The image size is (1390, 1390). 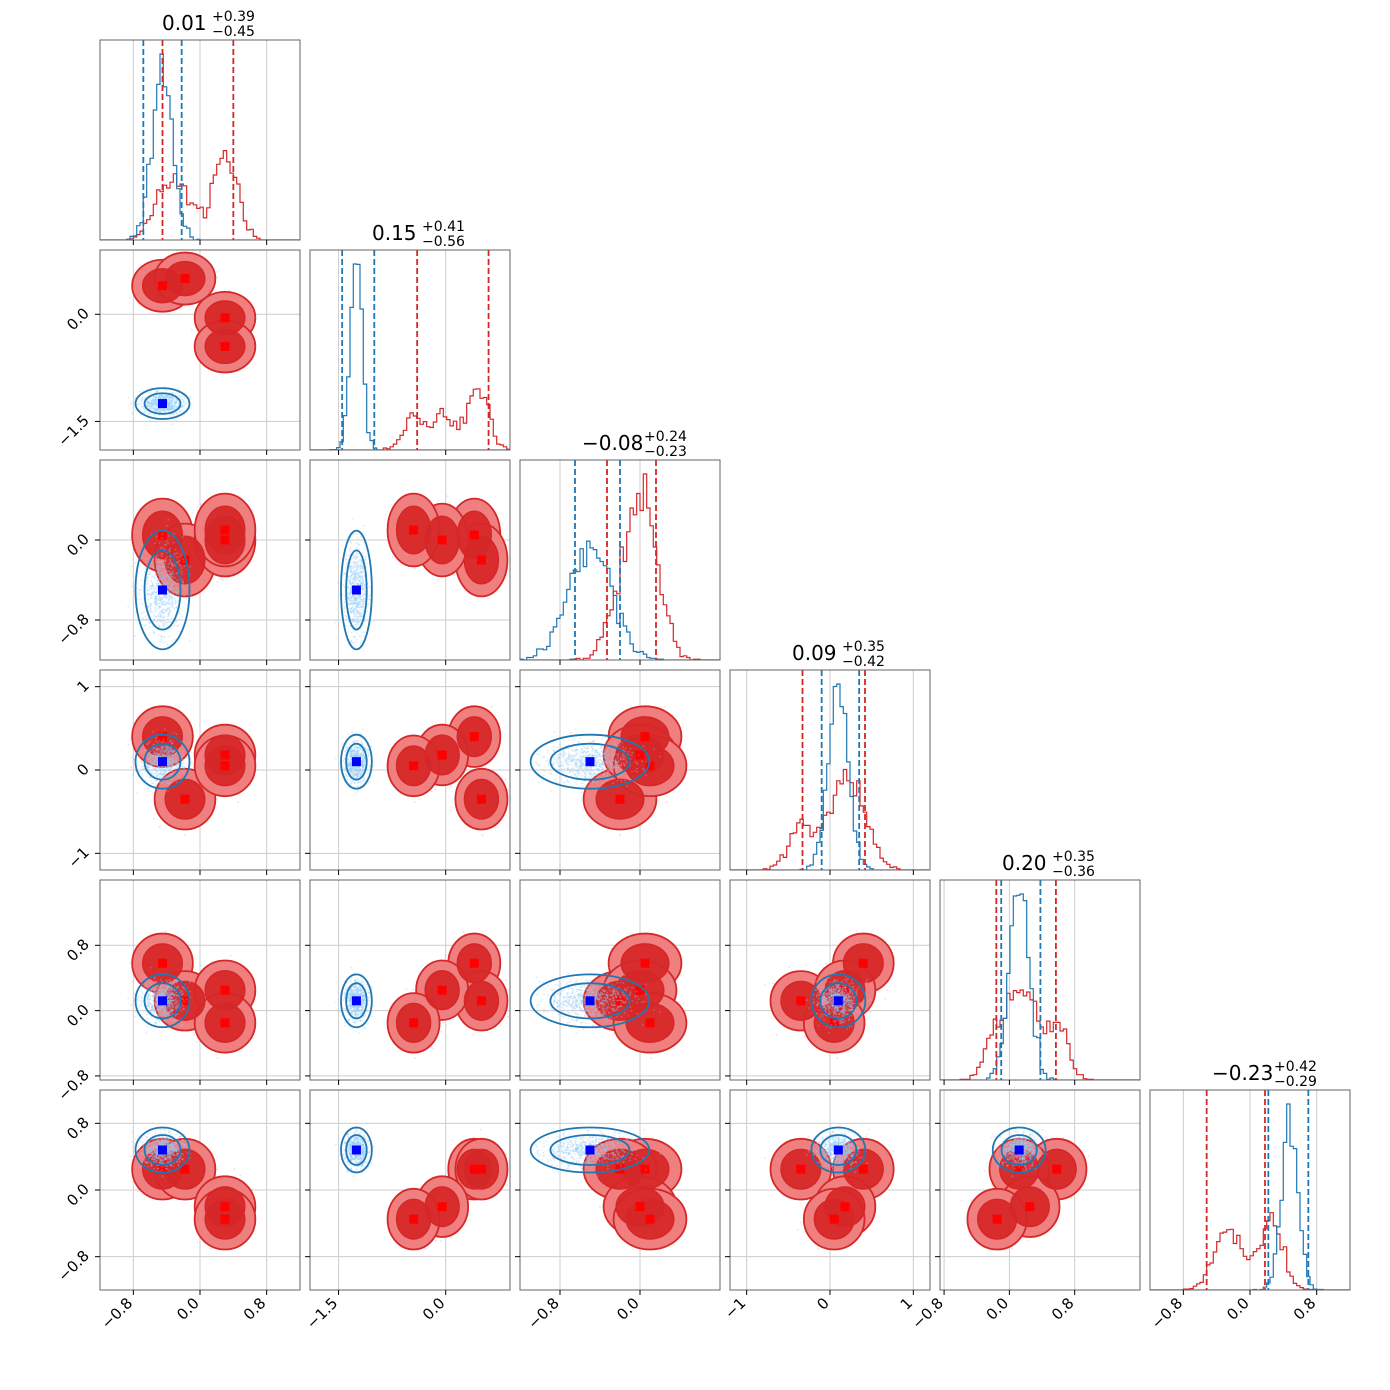 What do you see at coordinates (233, 17) in the screenshot?
I see `panel-title-plus: +0.39` at bounding box center [233, 17].